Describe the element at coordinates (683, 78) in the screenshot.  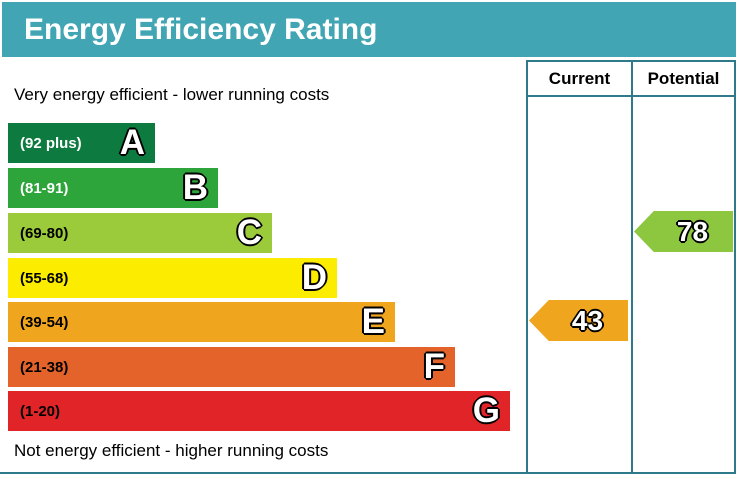
I see `potential-column-header: Potential` at that location.